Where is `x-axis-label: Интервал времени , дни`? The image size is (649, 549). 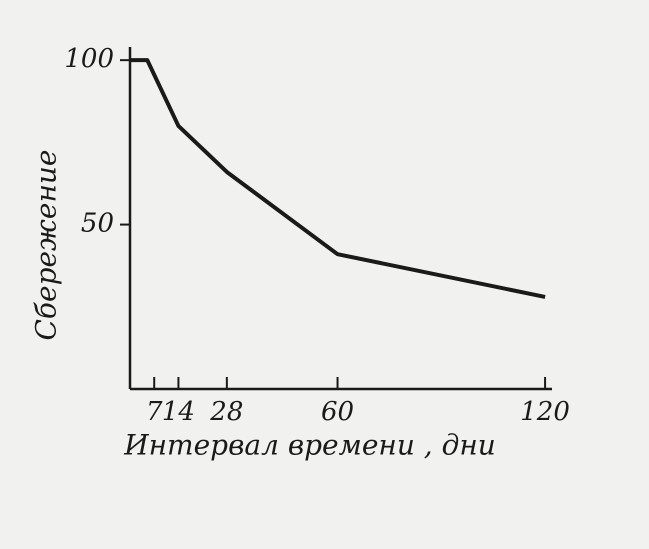
x-axis-label: Интервал времени , дни is located at coordinates (309, 445).